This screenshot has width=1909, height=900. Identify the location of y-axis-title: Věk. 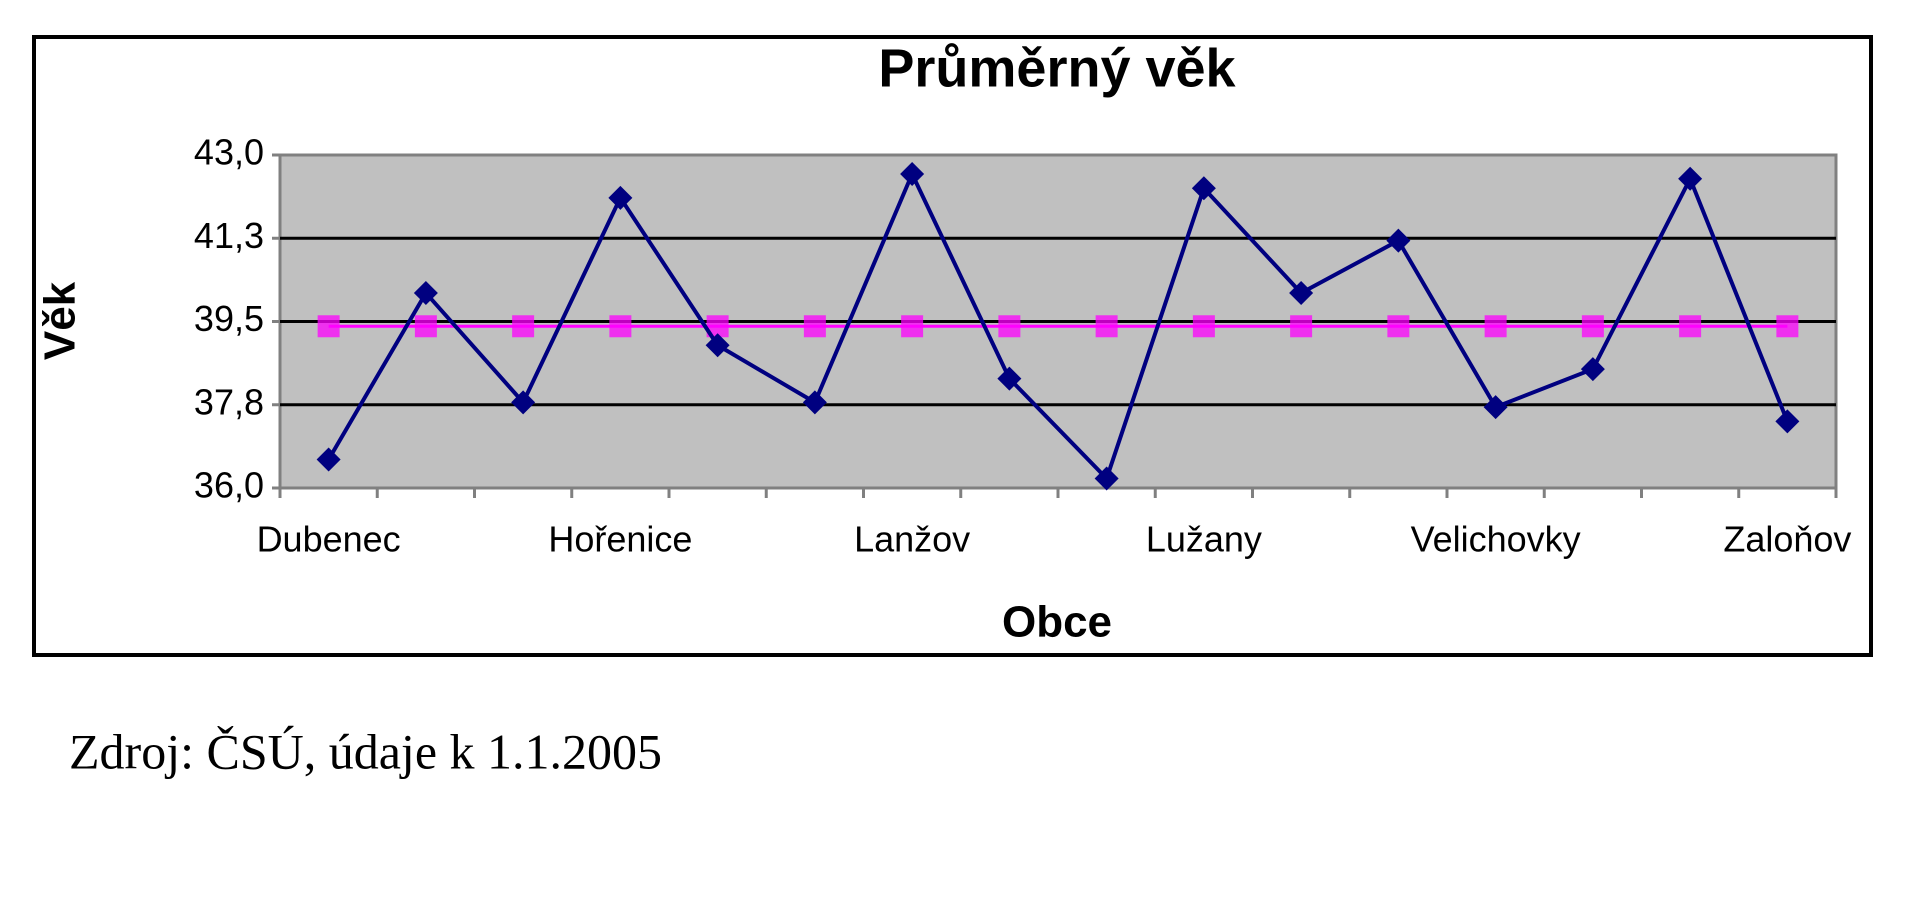
(60, 320).